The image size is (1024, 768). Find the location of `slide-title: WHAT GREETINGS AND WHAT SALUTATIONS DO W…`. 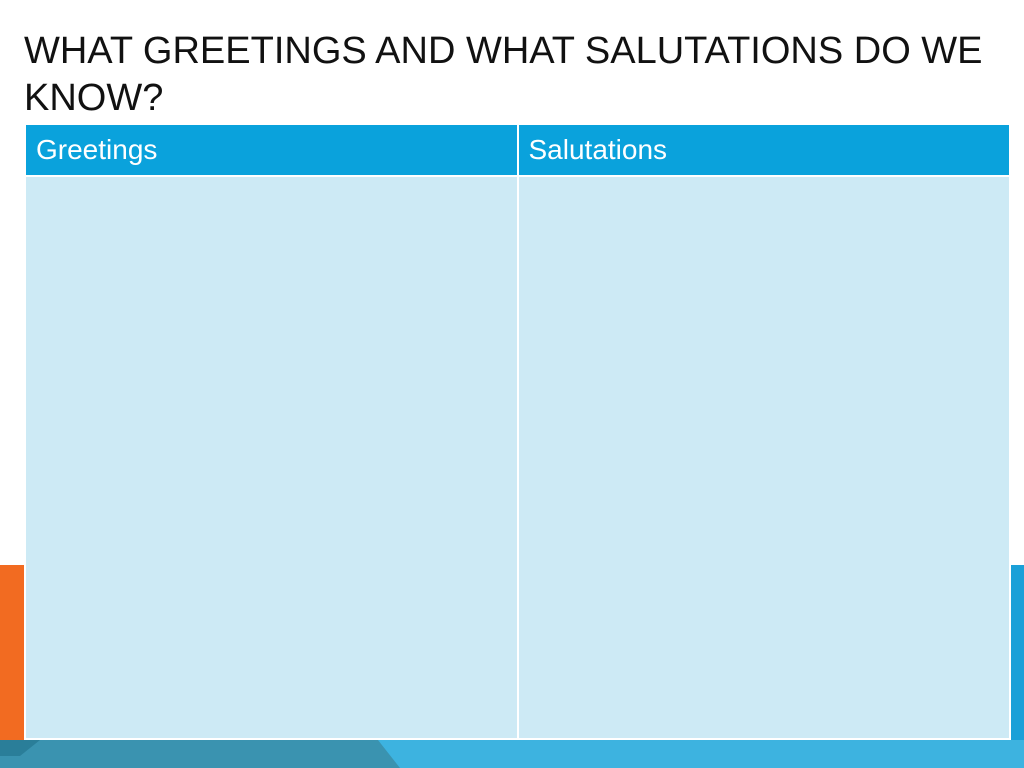

slide-title: WHAT GREETINGS AND WHAT SALUTATIONS DO W… is located at coordinates (503, 74).